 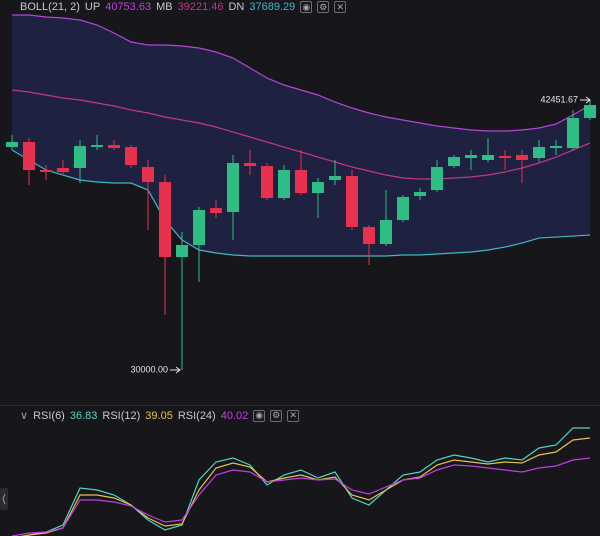 What do you see at coordinates (196, 415) in the screenshot?
I see `legend-name: RSI(24)` at bounding box center [196, 415].